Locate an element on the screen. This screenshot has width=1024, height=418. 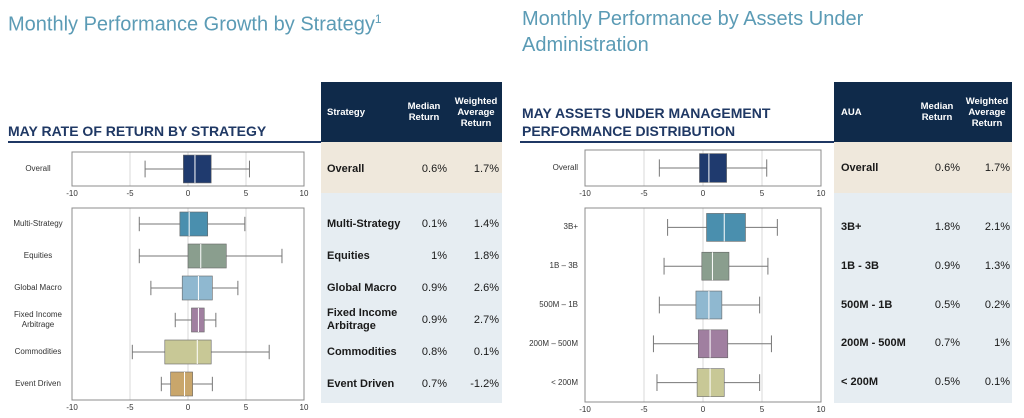
footnote-mark: 1 is located at coordinates (378, 19).